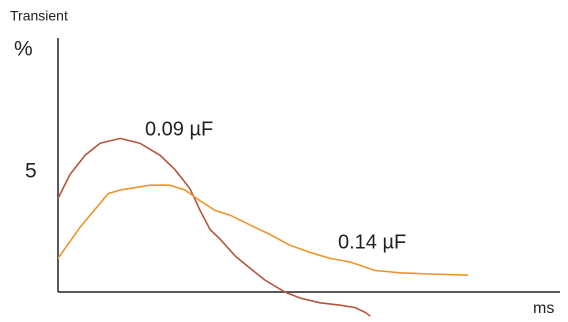  What do you see at coordinates (23, 49) in the screenshot?
I see `y-axis-label: %` at bounding box center [23, 49].